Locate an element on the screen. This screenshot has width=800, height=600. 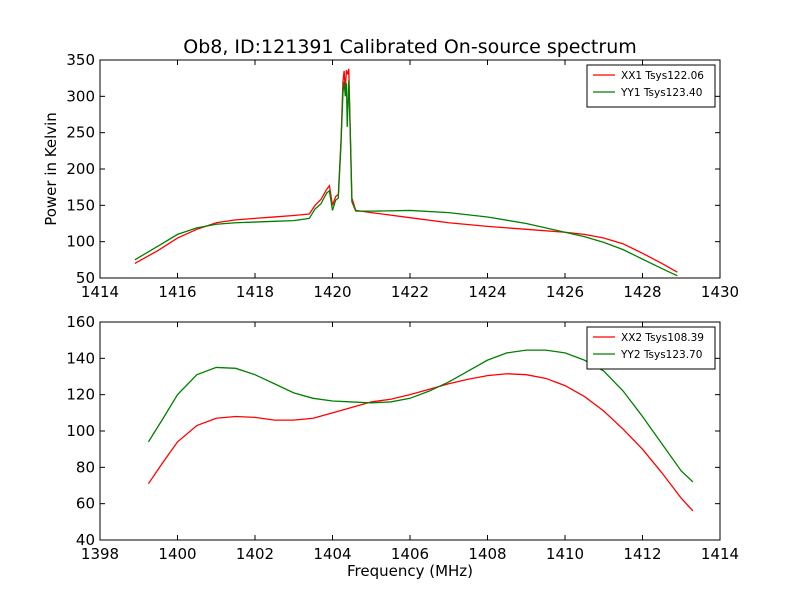
legend-entry: YY2 Tsys123.70 is located at coordinates (661, 355).